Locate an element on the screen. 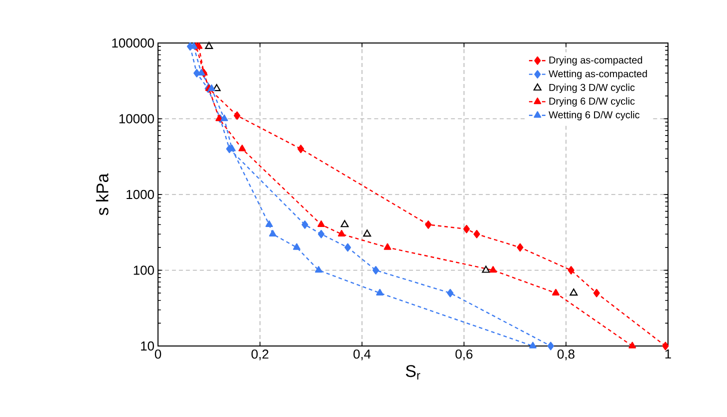 Image resolution: width=727 pixels, height=417 pixels. y-tick-label: 10000 is located at coordinates (136, 119).